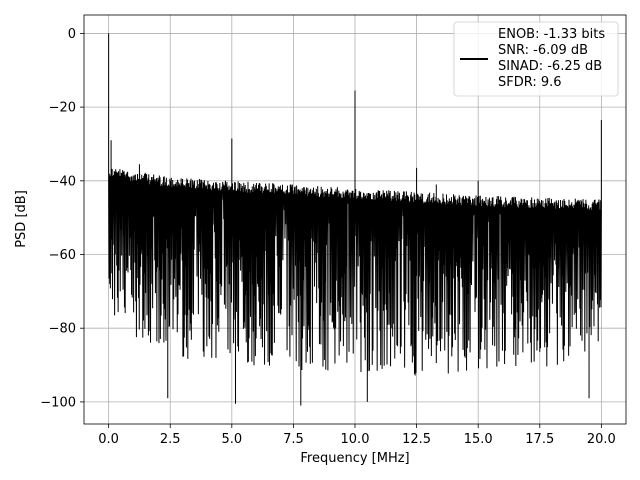 This screenshot has height=480, width=640. I want to click on x-tick-label: 10.0, so click(355, 439).